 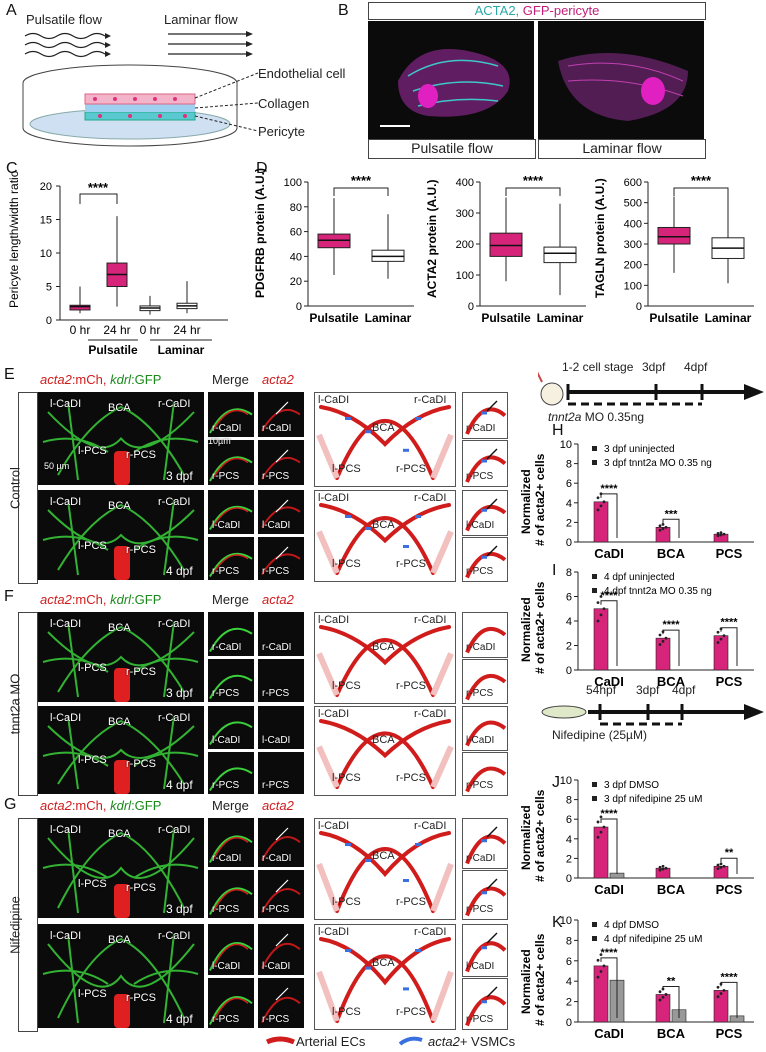 I want to click on panel-label-b: B, so click(x=343, y=10).